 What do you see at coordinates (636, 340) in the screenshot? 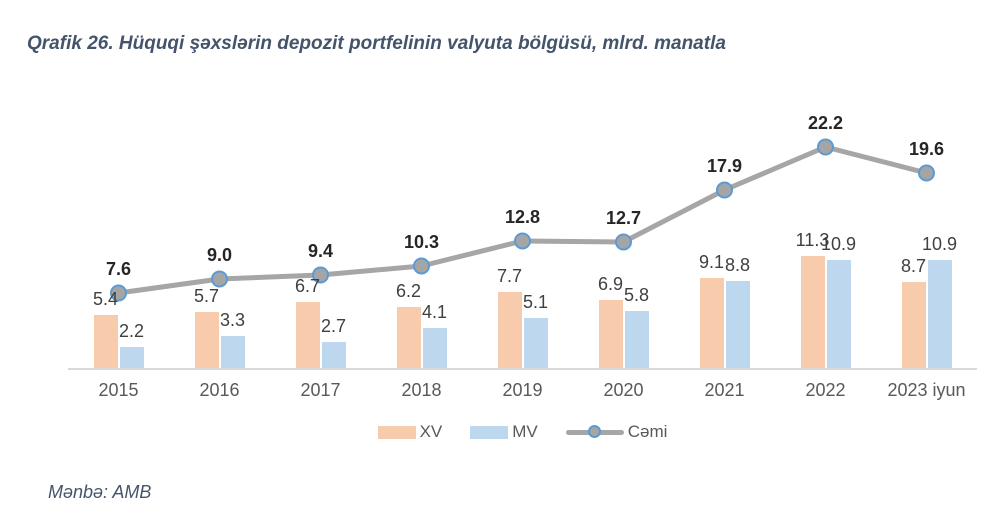
I see `bar-mv-2020` at bounding box center [636, 340].